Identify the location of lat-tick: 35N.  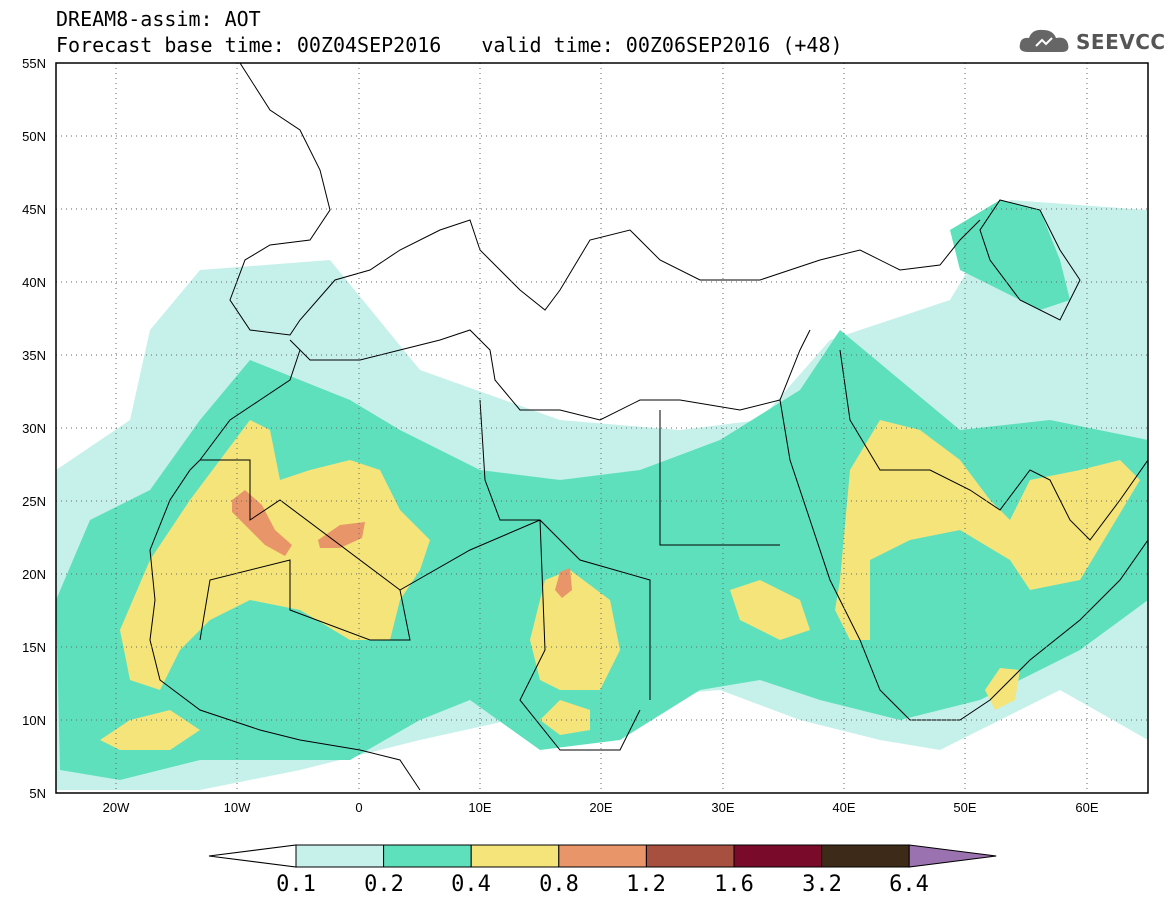
(34, 355).